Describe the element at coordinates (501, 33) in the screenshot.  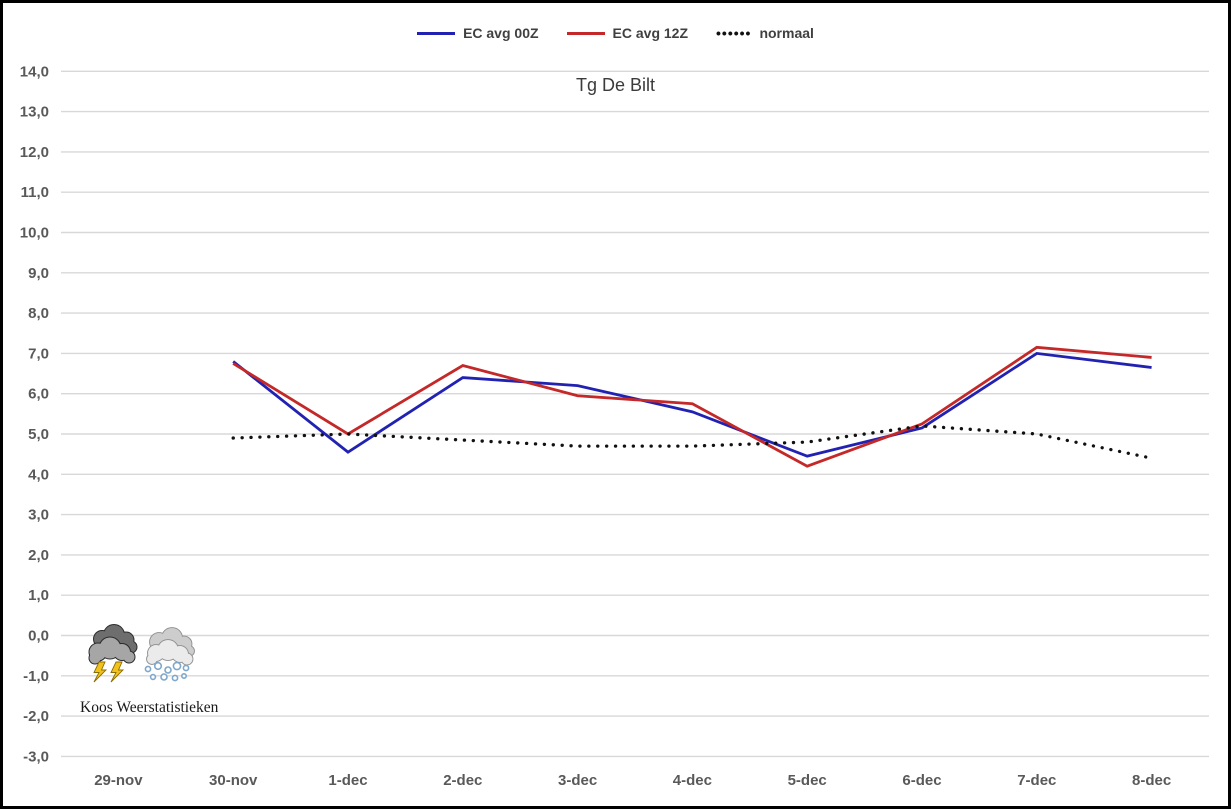
I see `legend-label: EC avg 00Z` at that location.